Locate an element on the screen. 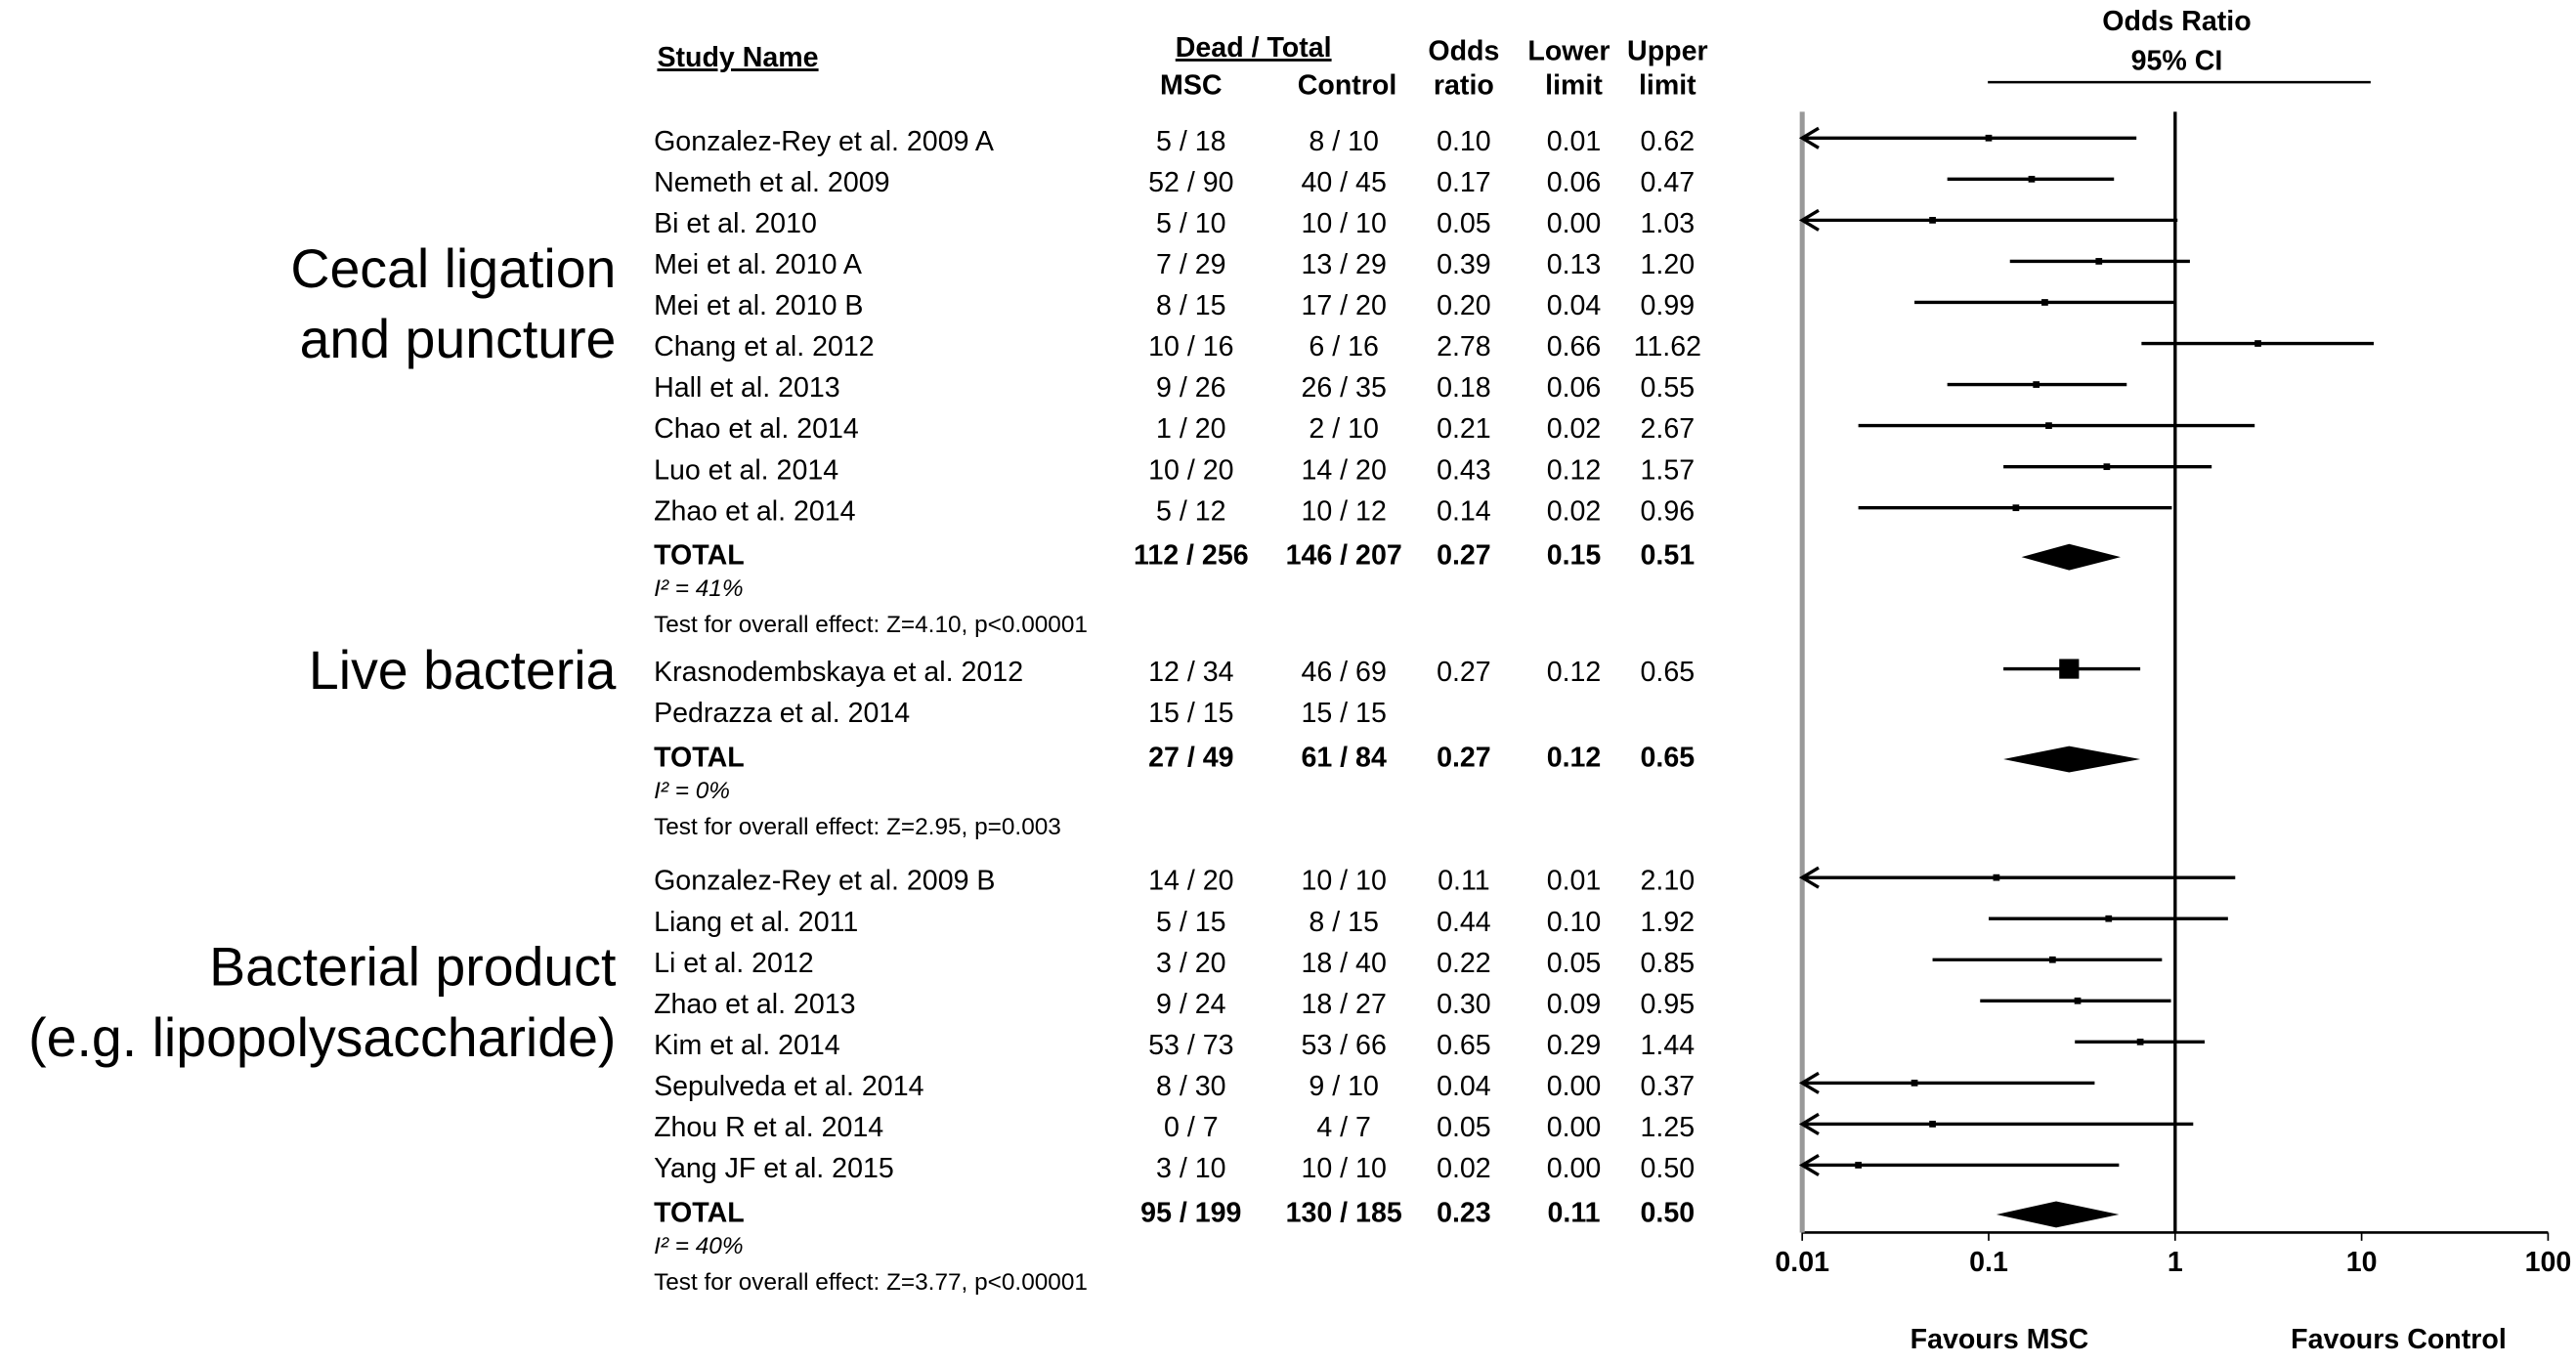 The width and height of the screenshot is (2576, 1364). lower-limit: 0.06 is located at coordinates (1575, 182).